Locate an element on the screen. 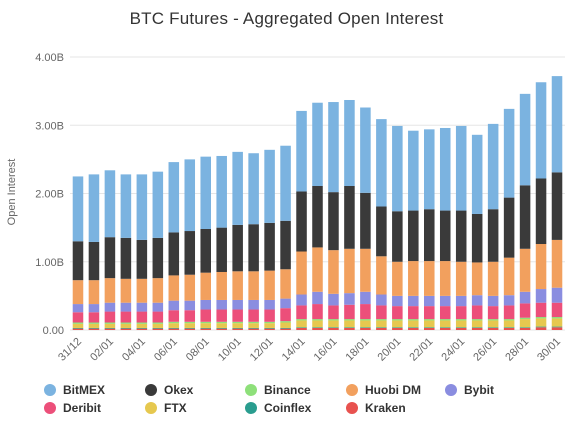 This screenshot has width=573, height=426. legend-item-bybit: Bybit is located at coordinates (469, 390).